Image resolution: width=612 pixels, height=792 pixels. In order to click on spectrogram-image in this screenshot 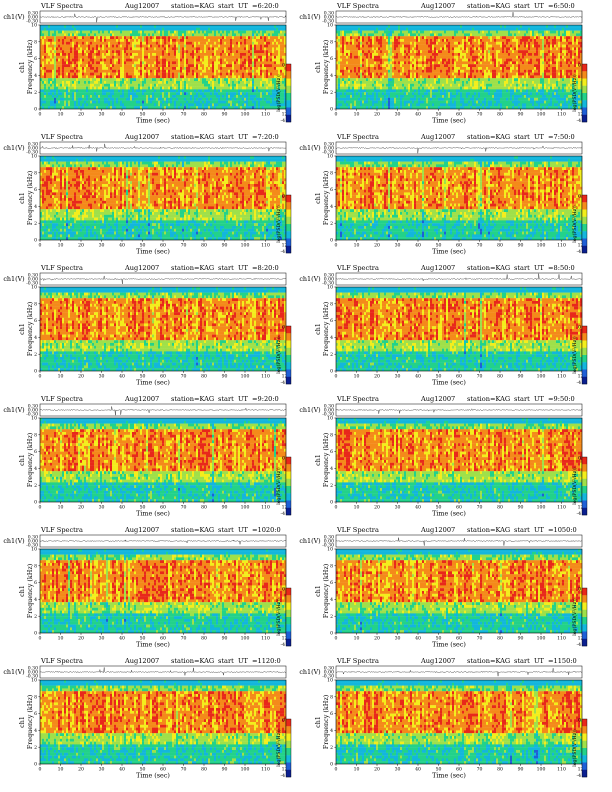, I will do `click(163, 460)`.